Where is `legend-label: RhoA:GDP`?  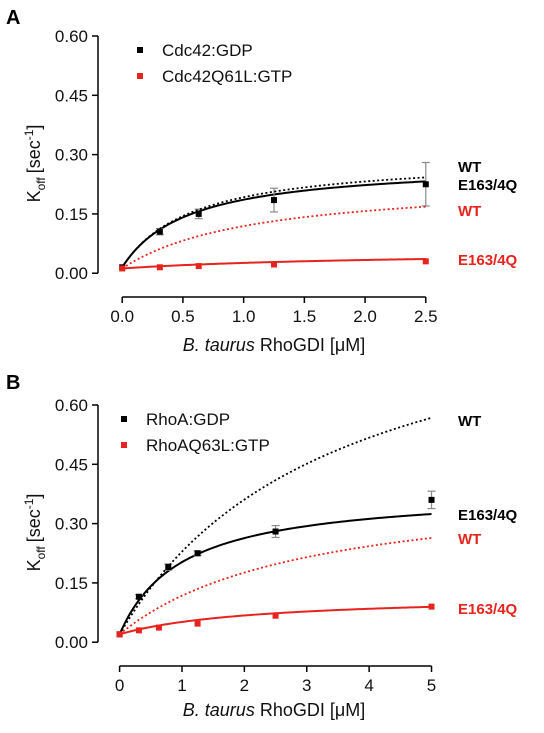
legend-label: RhoA:GDP is located at coordinates (188, 419).